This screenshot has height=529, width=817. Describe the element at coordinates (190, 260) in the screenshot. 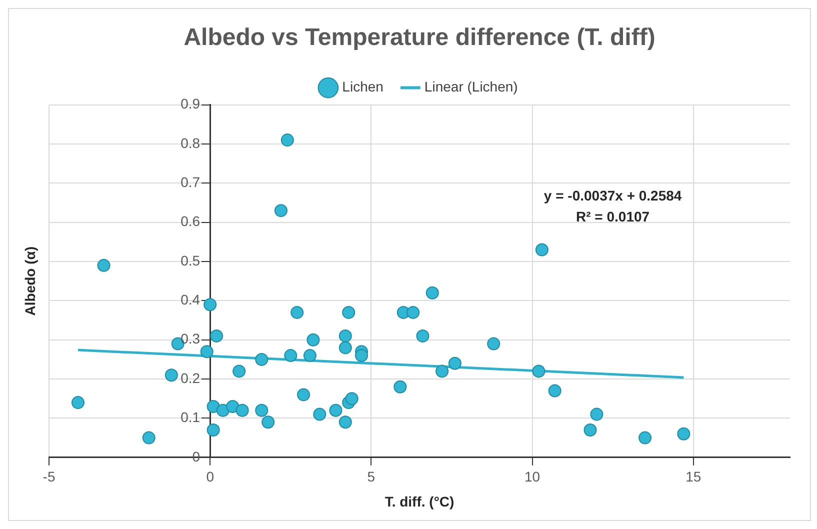

I see `y-tick-label: 0.5` at that location.